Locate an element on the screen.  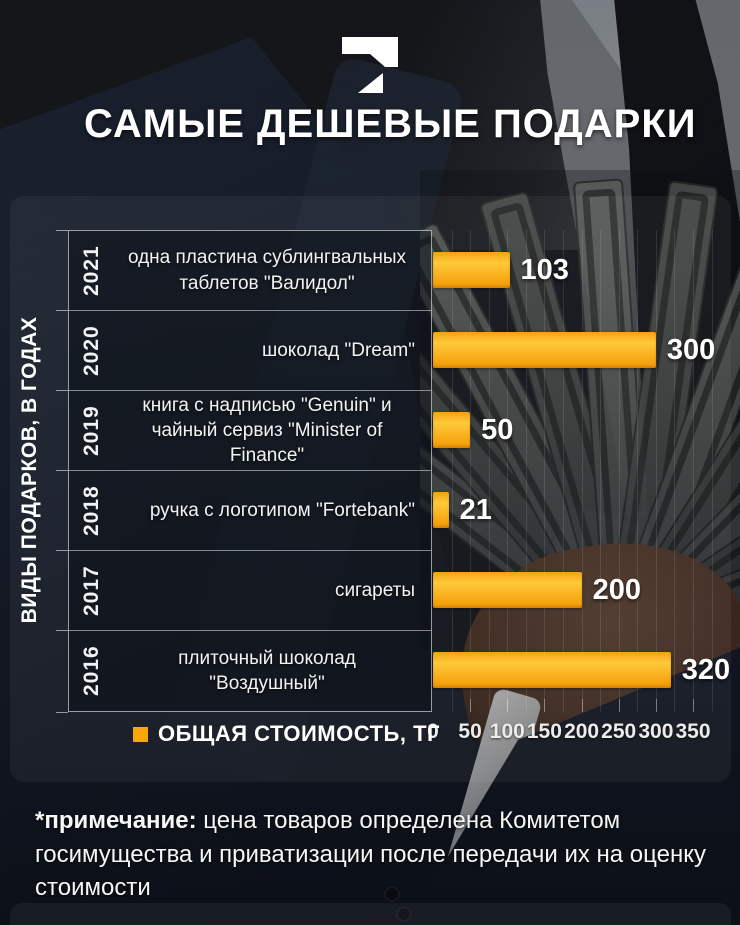
tengrinews-logo-icon is located at coordinates (370, 65).